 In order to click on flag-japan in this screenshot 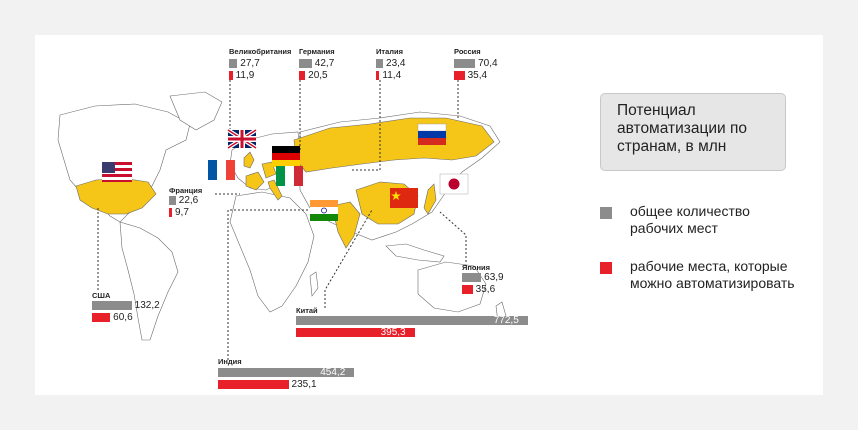, I will do `click(454, 184)`.